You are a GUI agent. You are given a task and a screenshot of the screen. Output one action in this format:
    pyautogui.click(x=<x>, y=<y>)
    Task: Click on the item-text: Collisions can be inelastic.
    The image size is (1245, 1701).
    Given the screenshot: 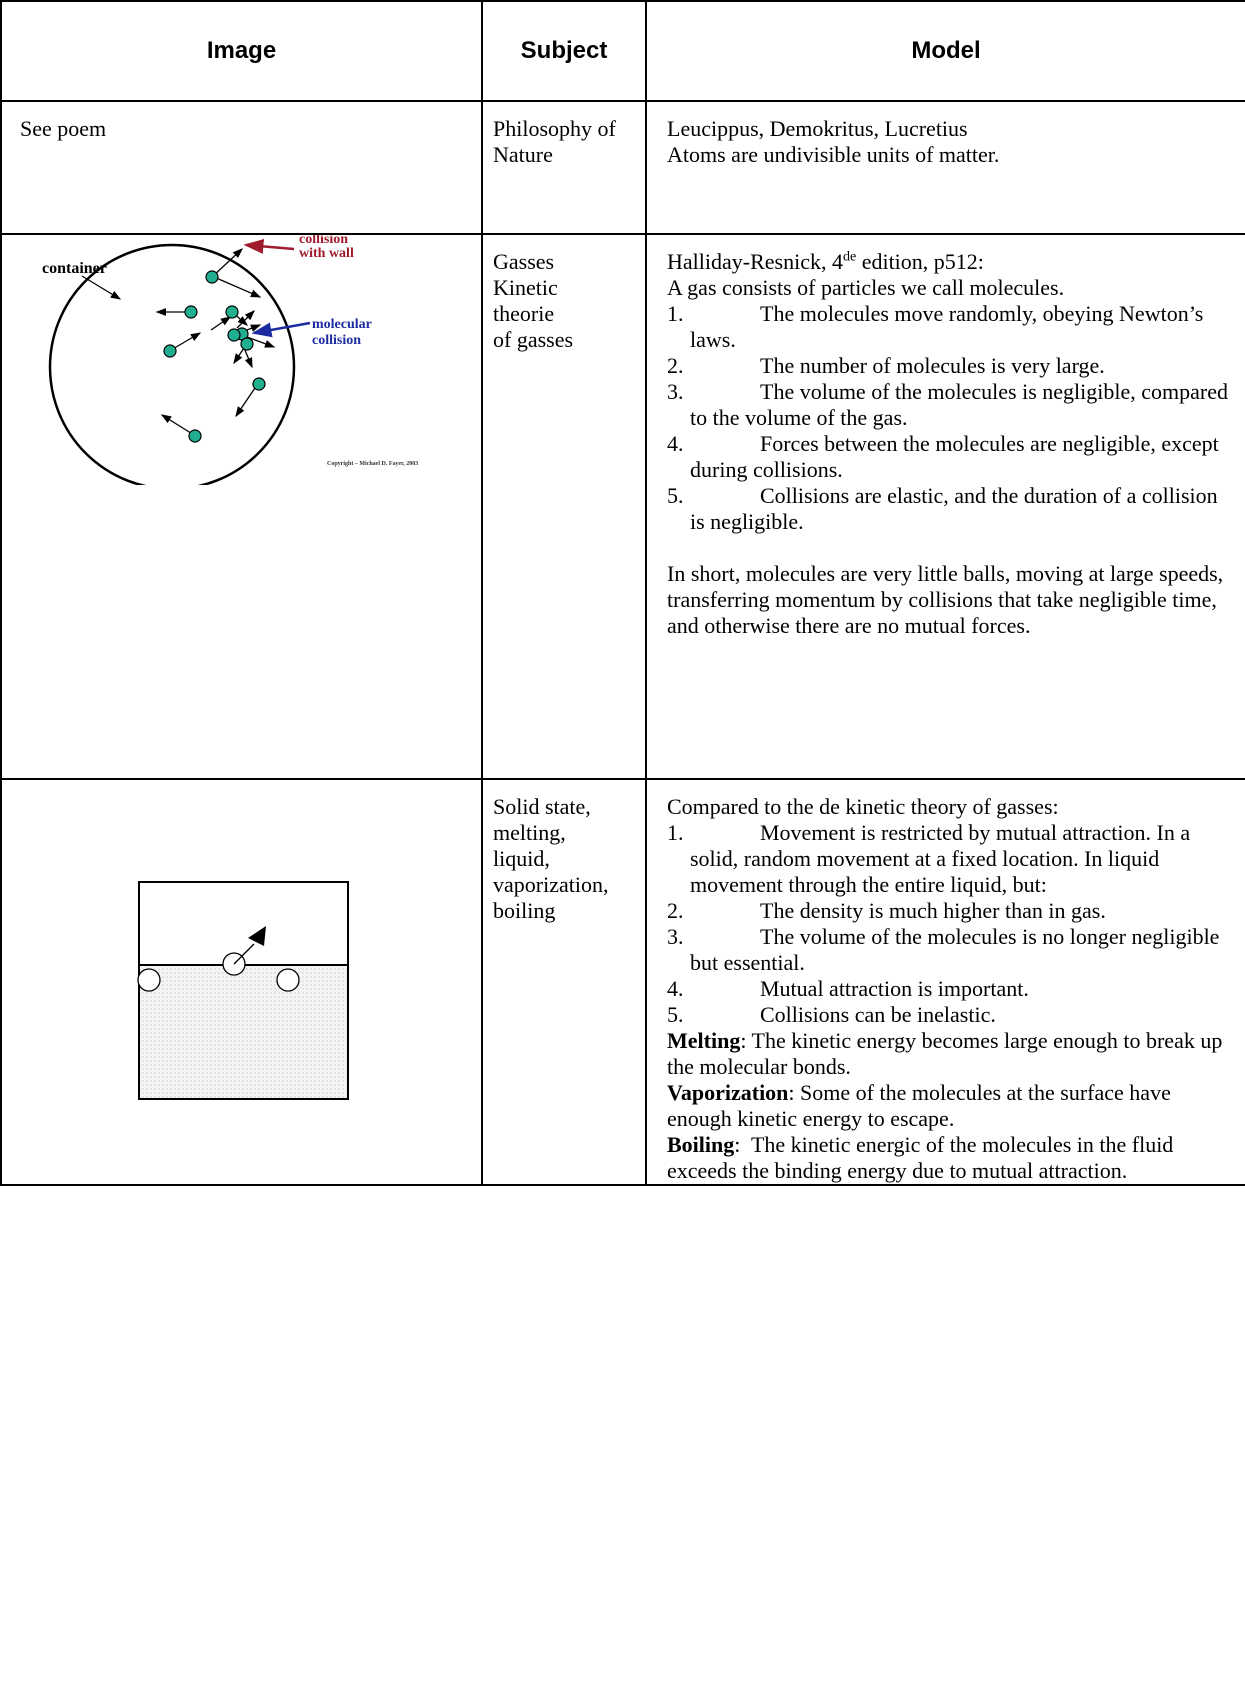 What is the action you would take?
    pyautogui.click(x=878, y=1014)
    